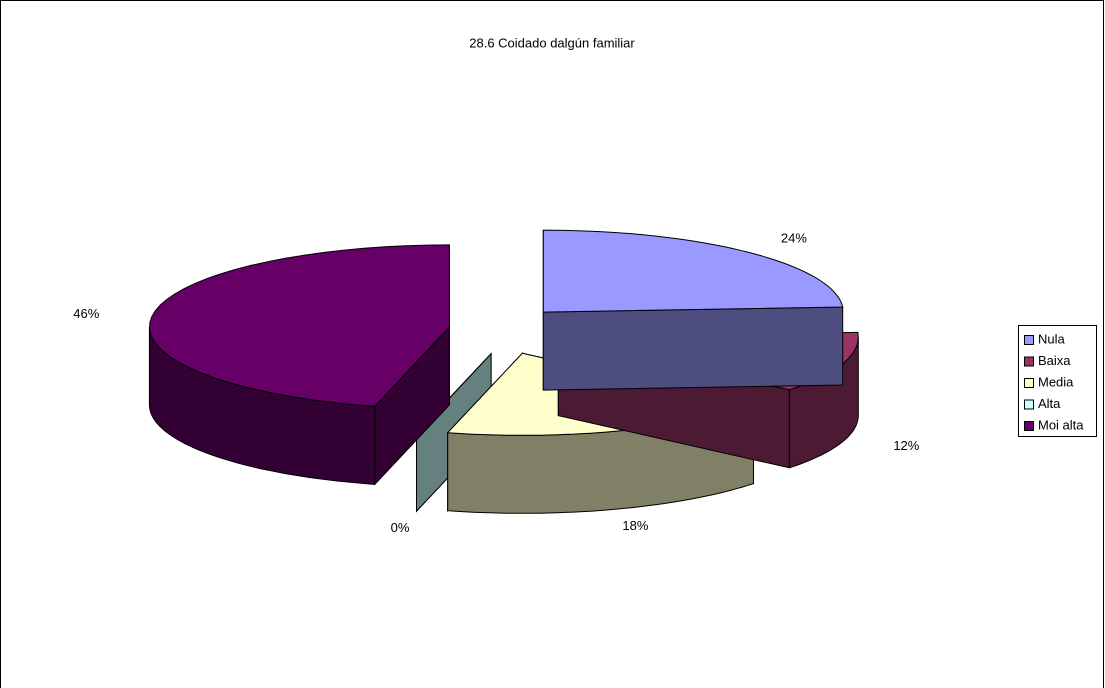  I want to click on legend-label: Media, so click(1056, 381).